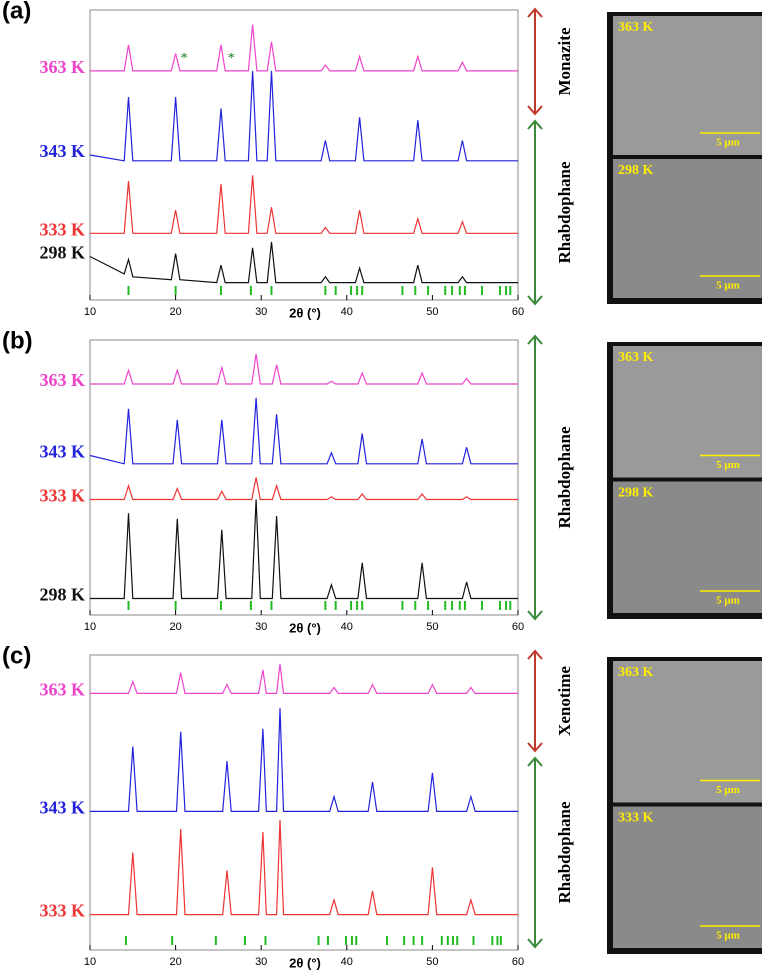 This screenshot has height=975, width=762. What do you see at coordinates (564, 701) in the screenshot?
I see `phase-label: Xenotime` at bounding box center [564, 701].